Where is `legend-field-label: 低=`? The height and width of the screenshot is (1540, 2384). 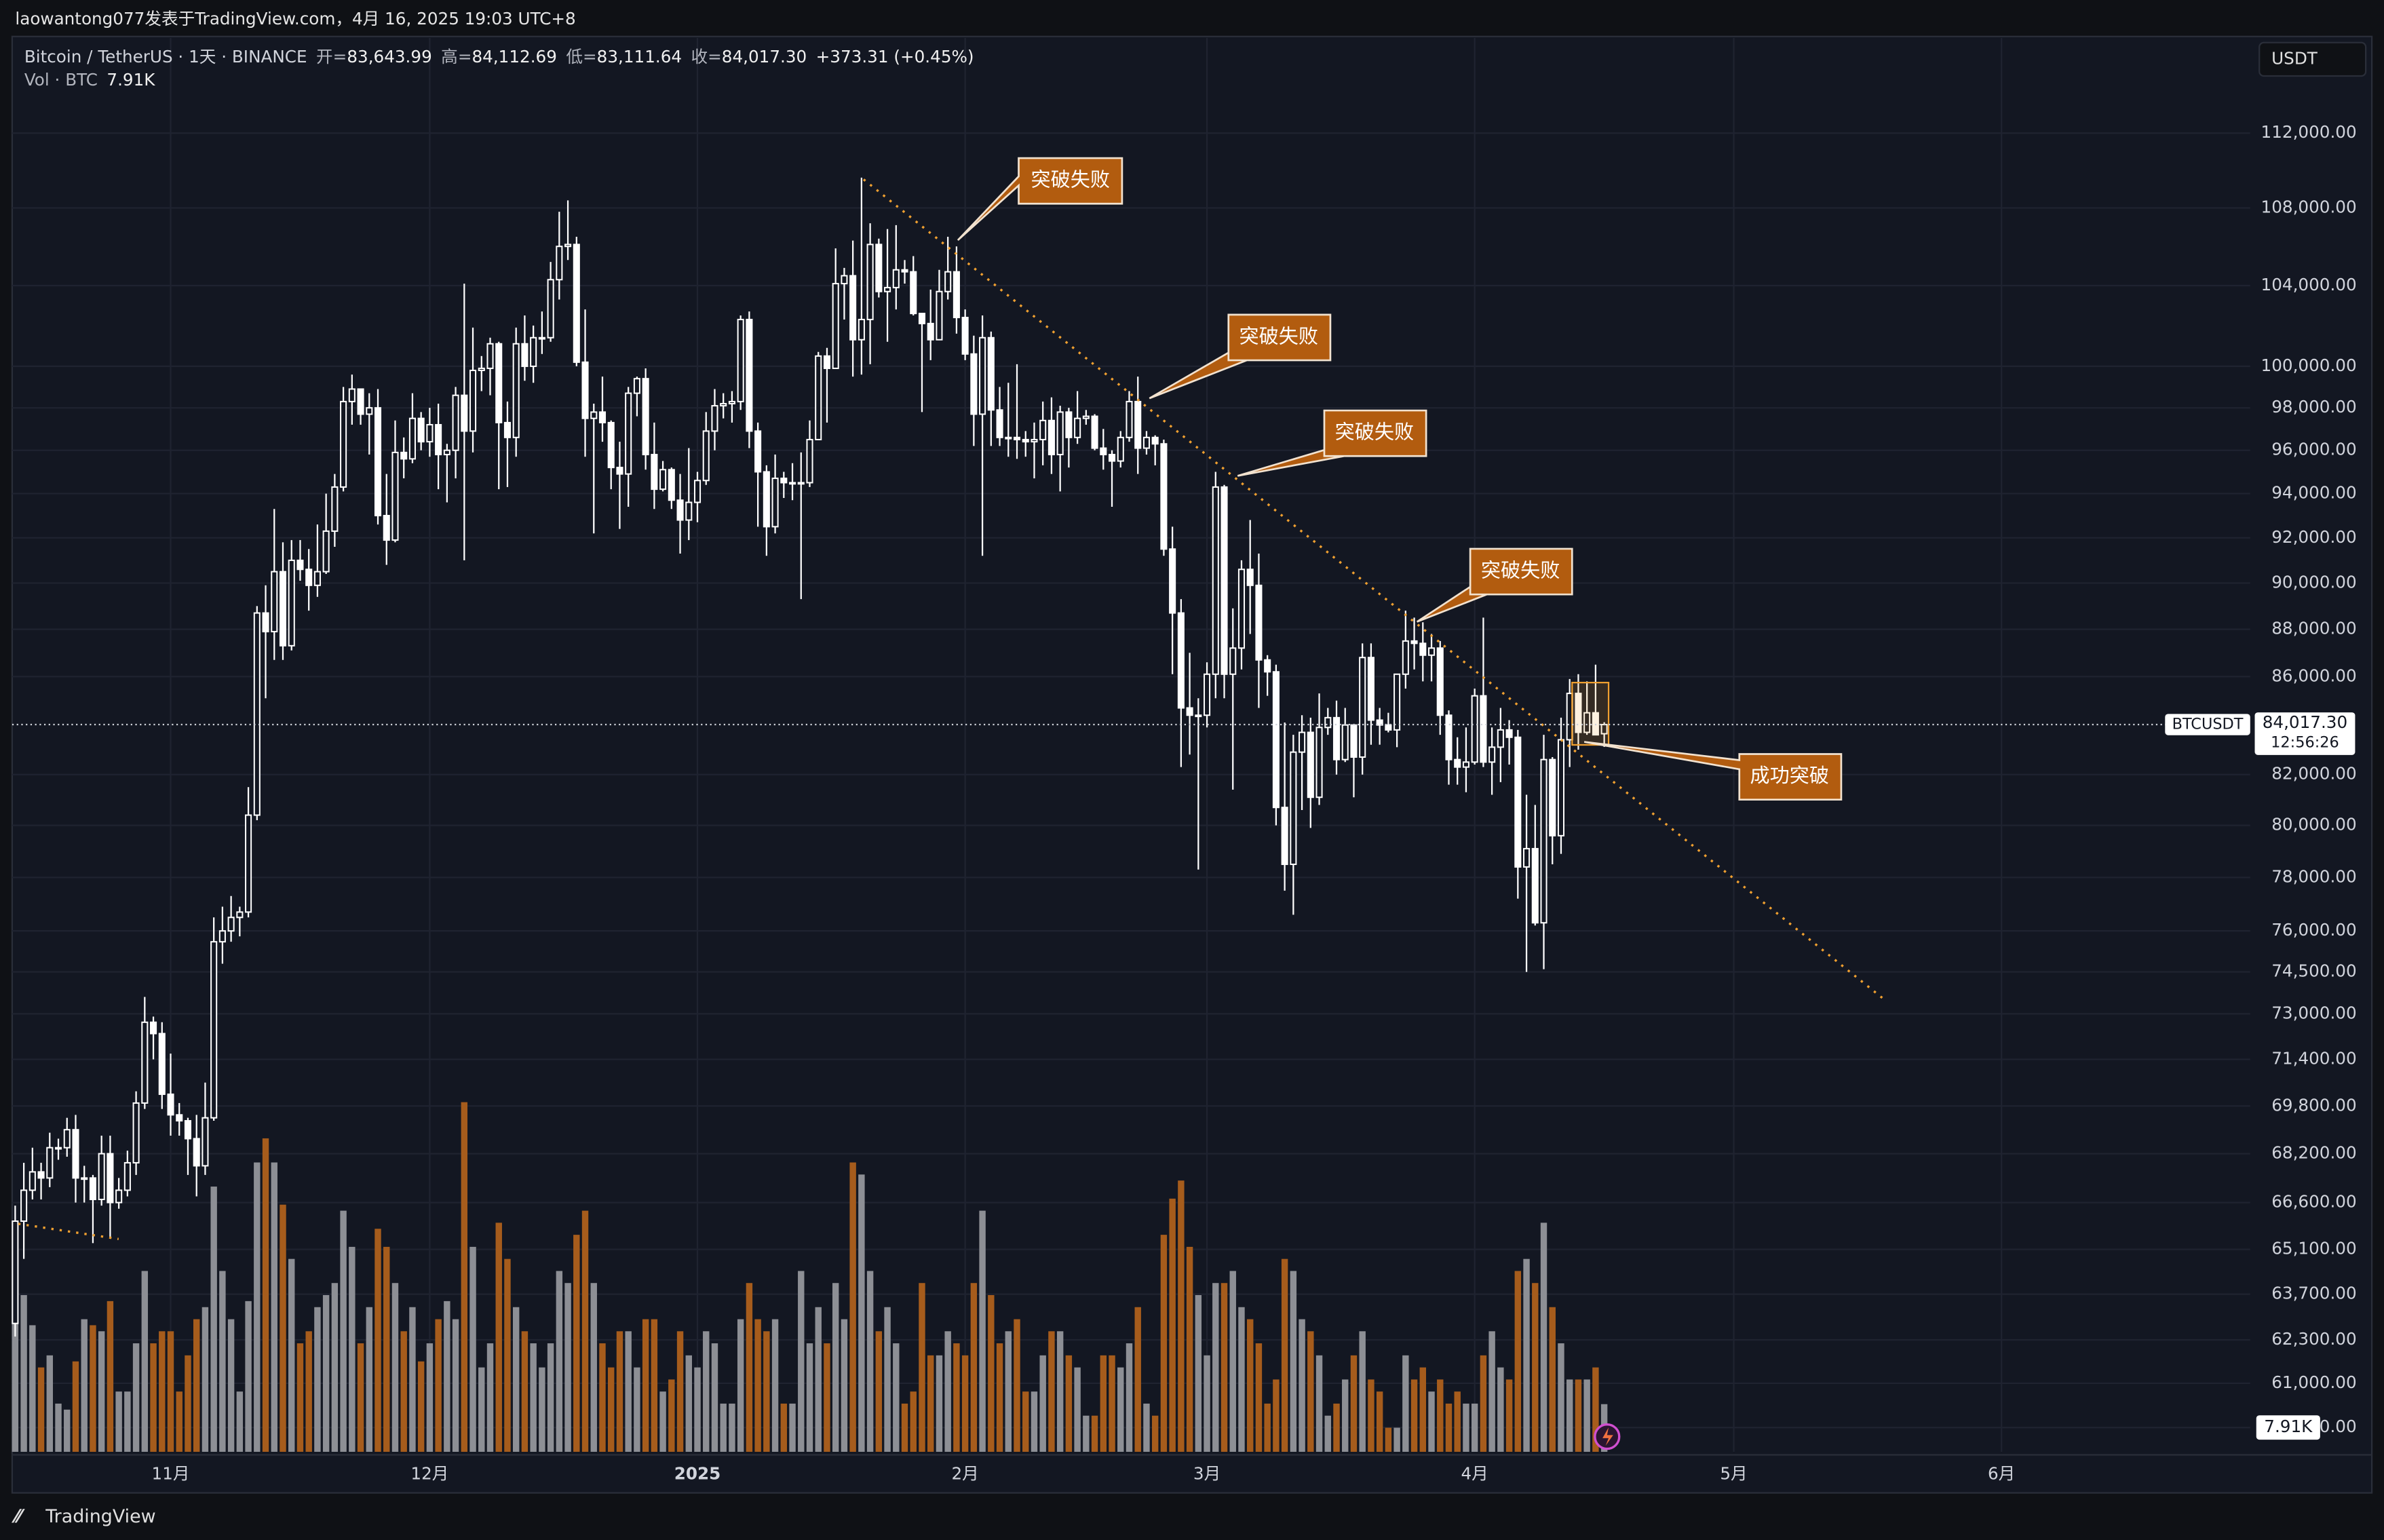 legend-field-label: 低= is located at coordinates (581, 57).